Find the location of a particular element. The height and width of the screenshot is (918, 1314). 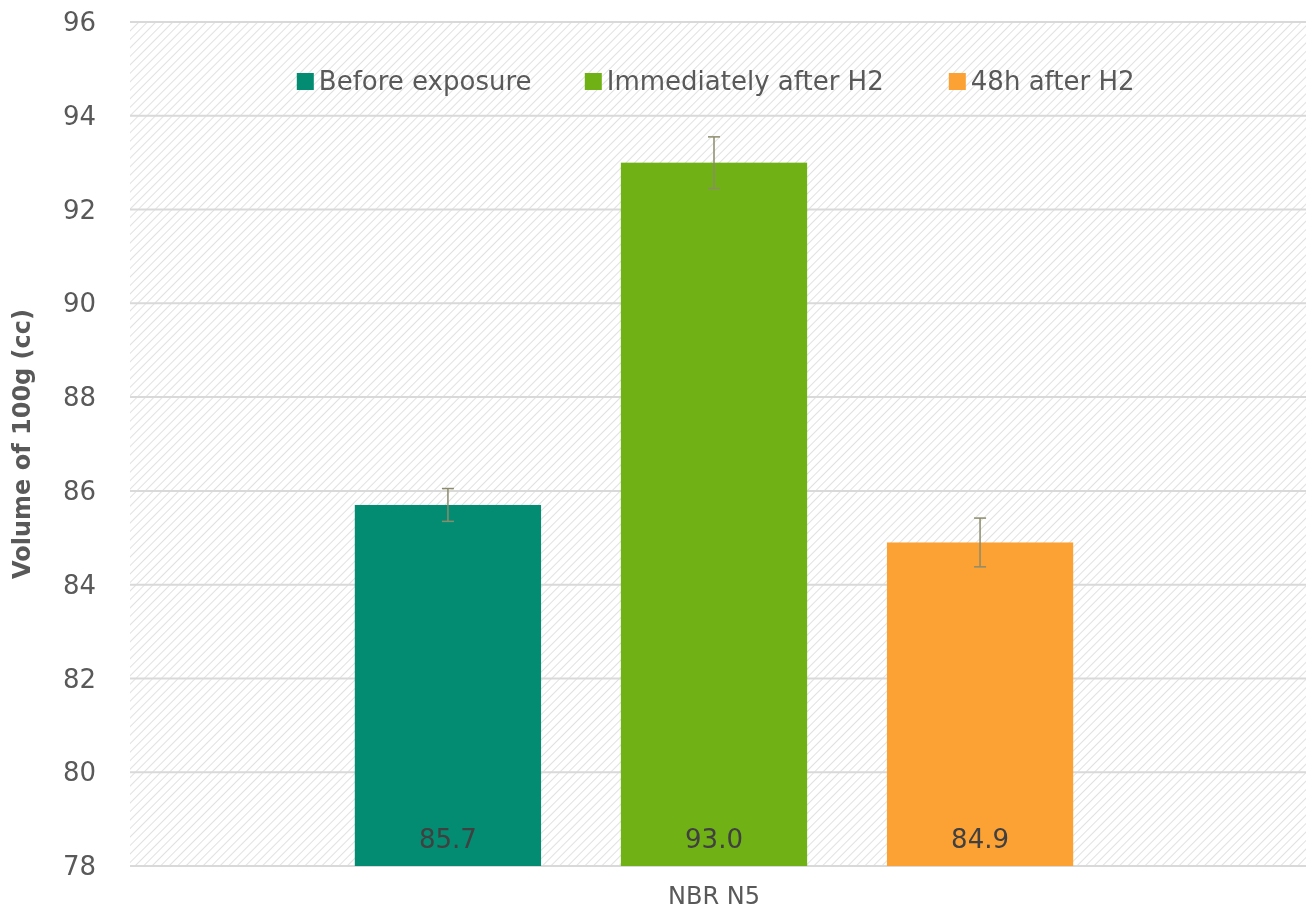

x-tick-label: NBR N5 is located at coordinates (714, 896).